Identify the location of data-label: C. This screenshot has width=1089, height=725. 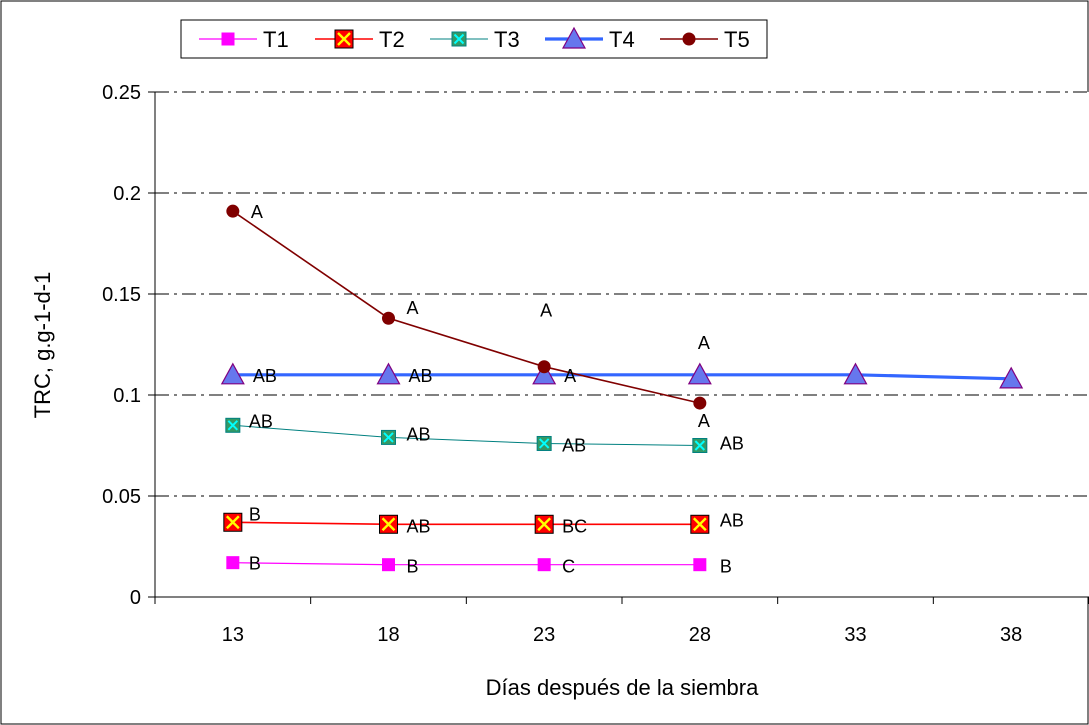
(568, 567).